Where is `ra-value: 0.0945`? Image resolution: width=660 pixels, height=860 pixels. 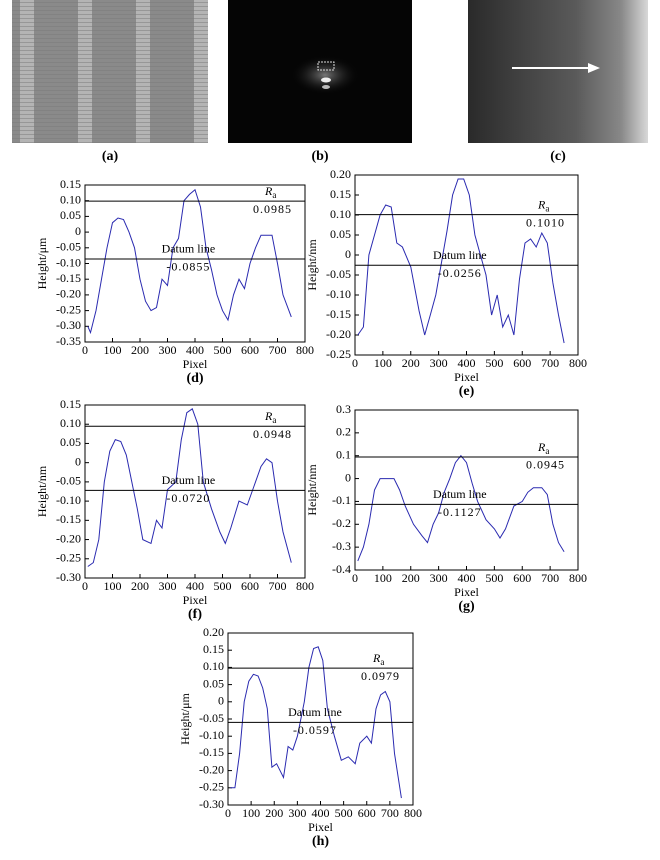 ra-value: 0.0945 is located at coordinates (545, 465).